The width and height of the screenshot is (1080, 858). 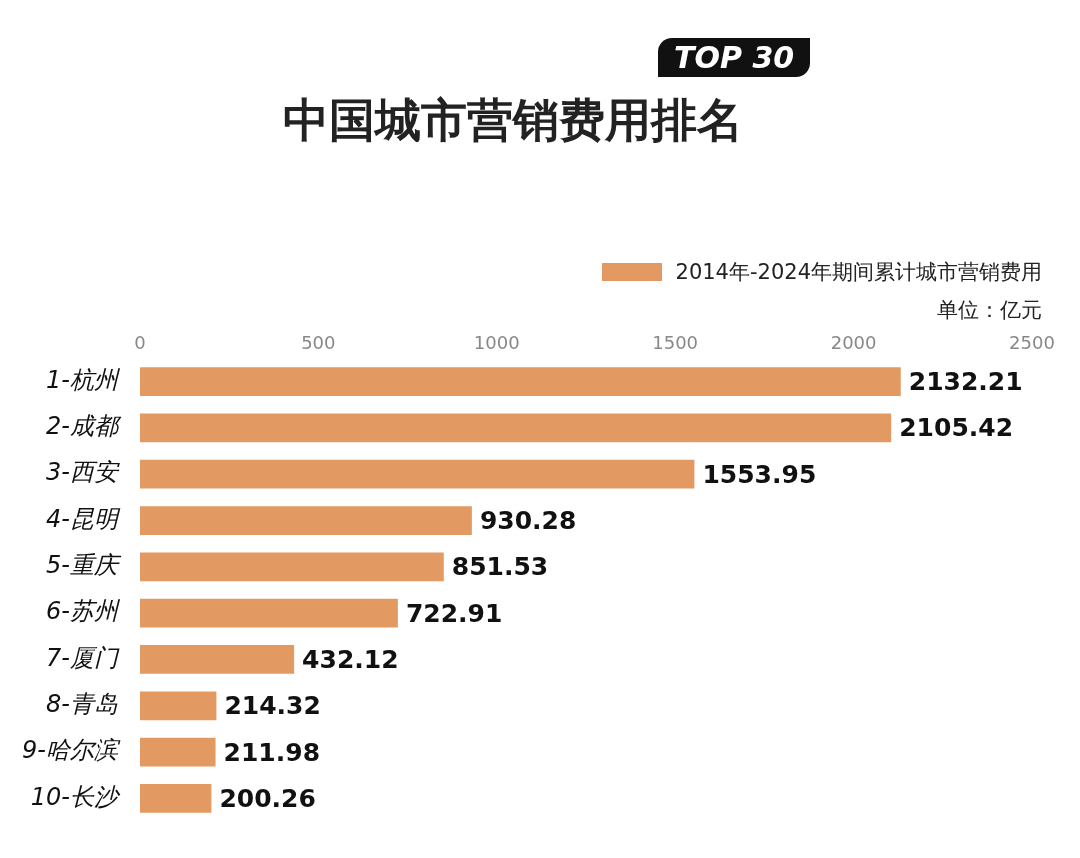 I want to click on y-tick-label: 7-厦门, so click(x=82, y=657).